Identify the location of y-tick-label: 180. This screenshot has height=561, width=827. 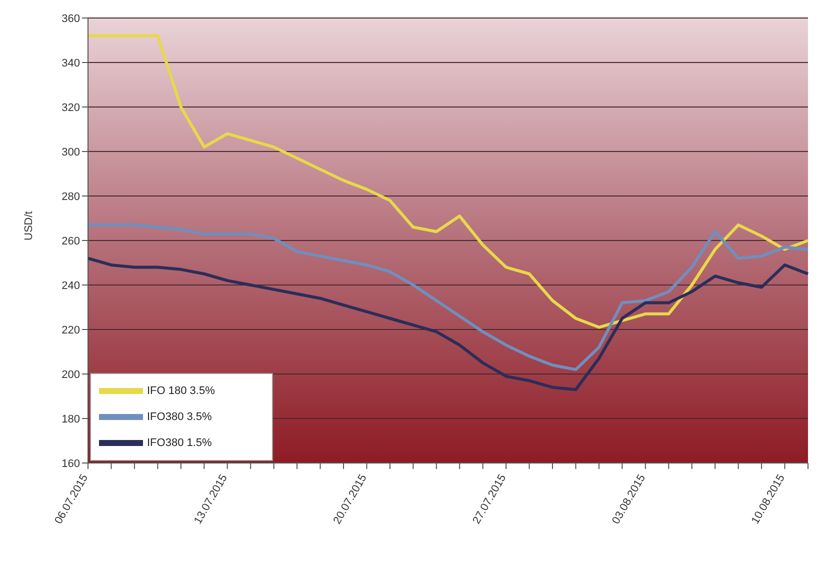
(71, 419).